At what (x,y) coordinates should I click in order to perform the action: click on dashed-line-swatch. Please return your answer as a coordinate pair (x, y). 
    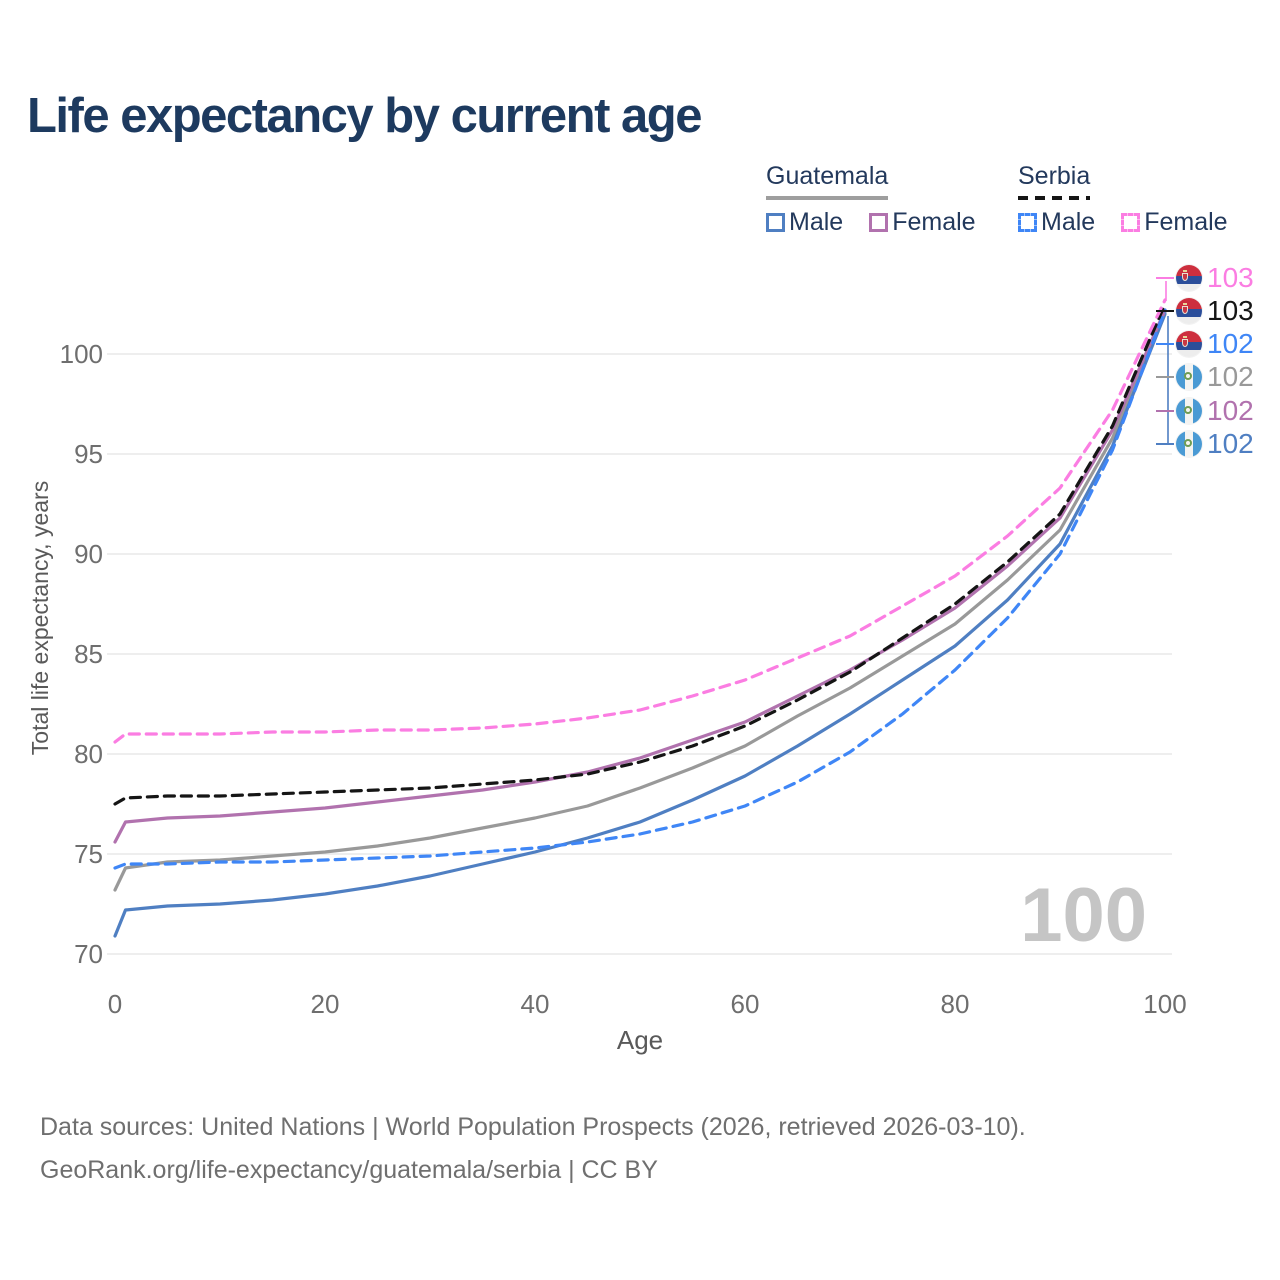
    Looking at the image, I should click on (1054, 198).